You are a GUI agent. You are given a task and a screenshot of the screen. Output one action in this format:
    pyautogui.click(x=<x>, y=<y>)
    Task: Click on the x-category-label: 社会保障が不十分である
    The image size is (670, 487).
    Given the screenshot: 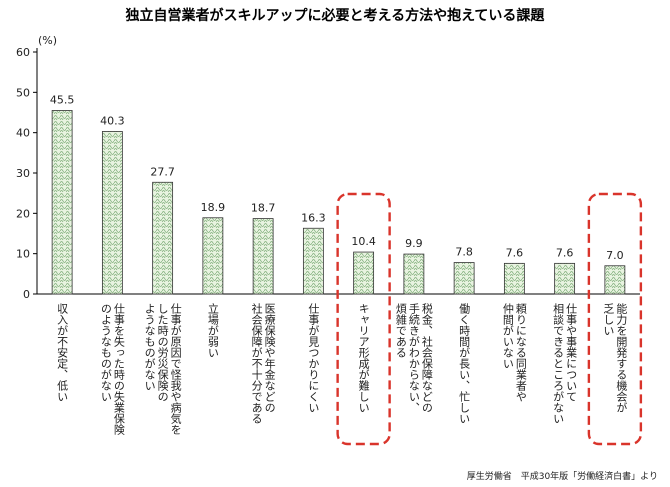 What is the action you would take?
    pyautogui.click(x=256, y=363)
    